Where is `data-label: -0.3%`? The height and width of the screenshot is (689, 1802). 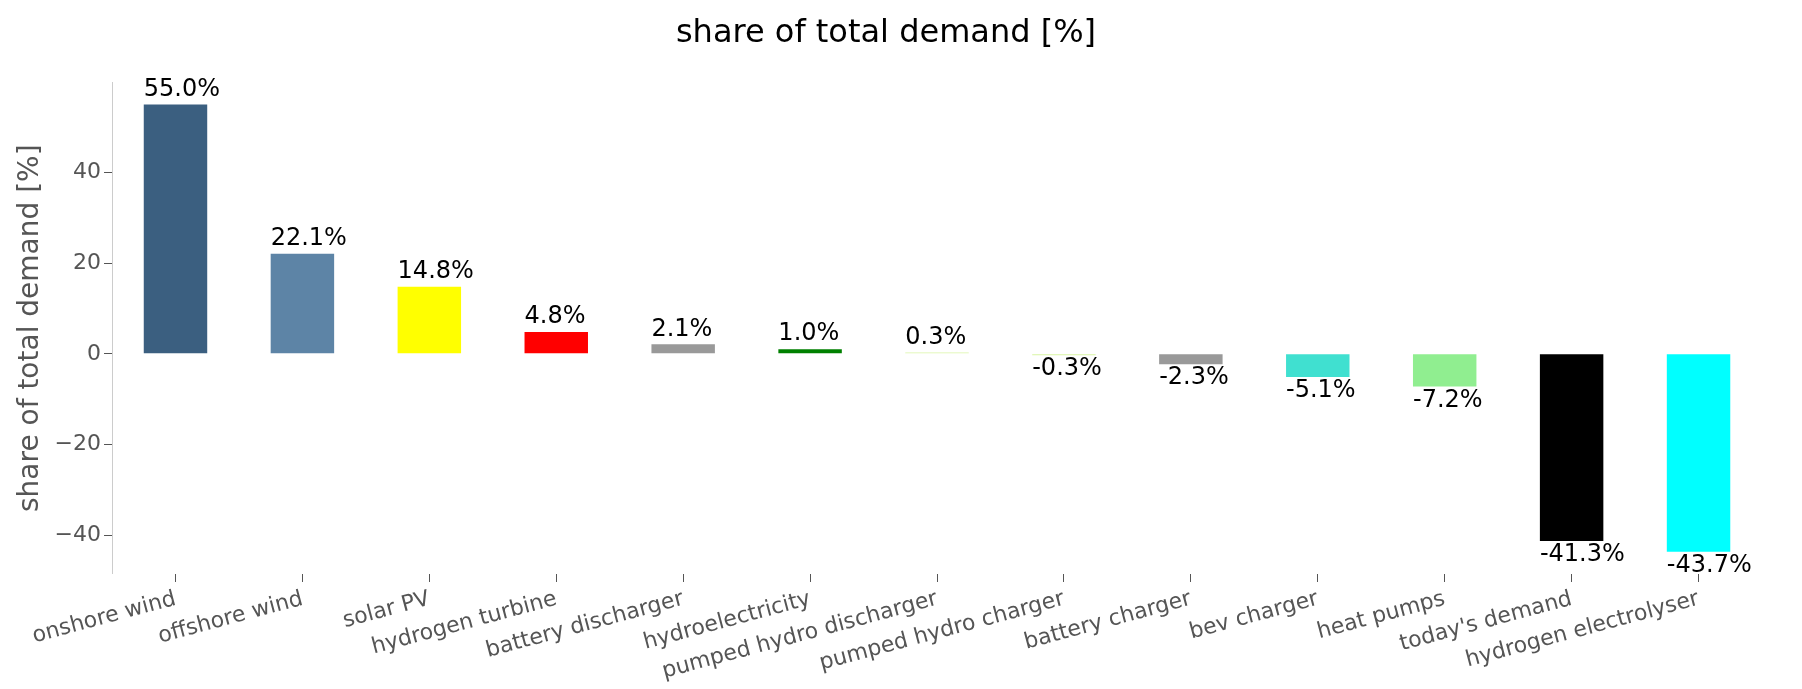
data-label: -0.3% is located at coordinates (1067, 367).